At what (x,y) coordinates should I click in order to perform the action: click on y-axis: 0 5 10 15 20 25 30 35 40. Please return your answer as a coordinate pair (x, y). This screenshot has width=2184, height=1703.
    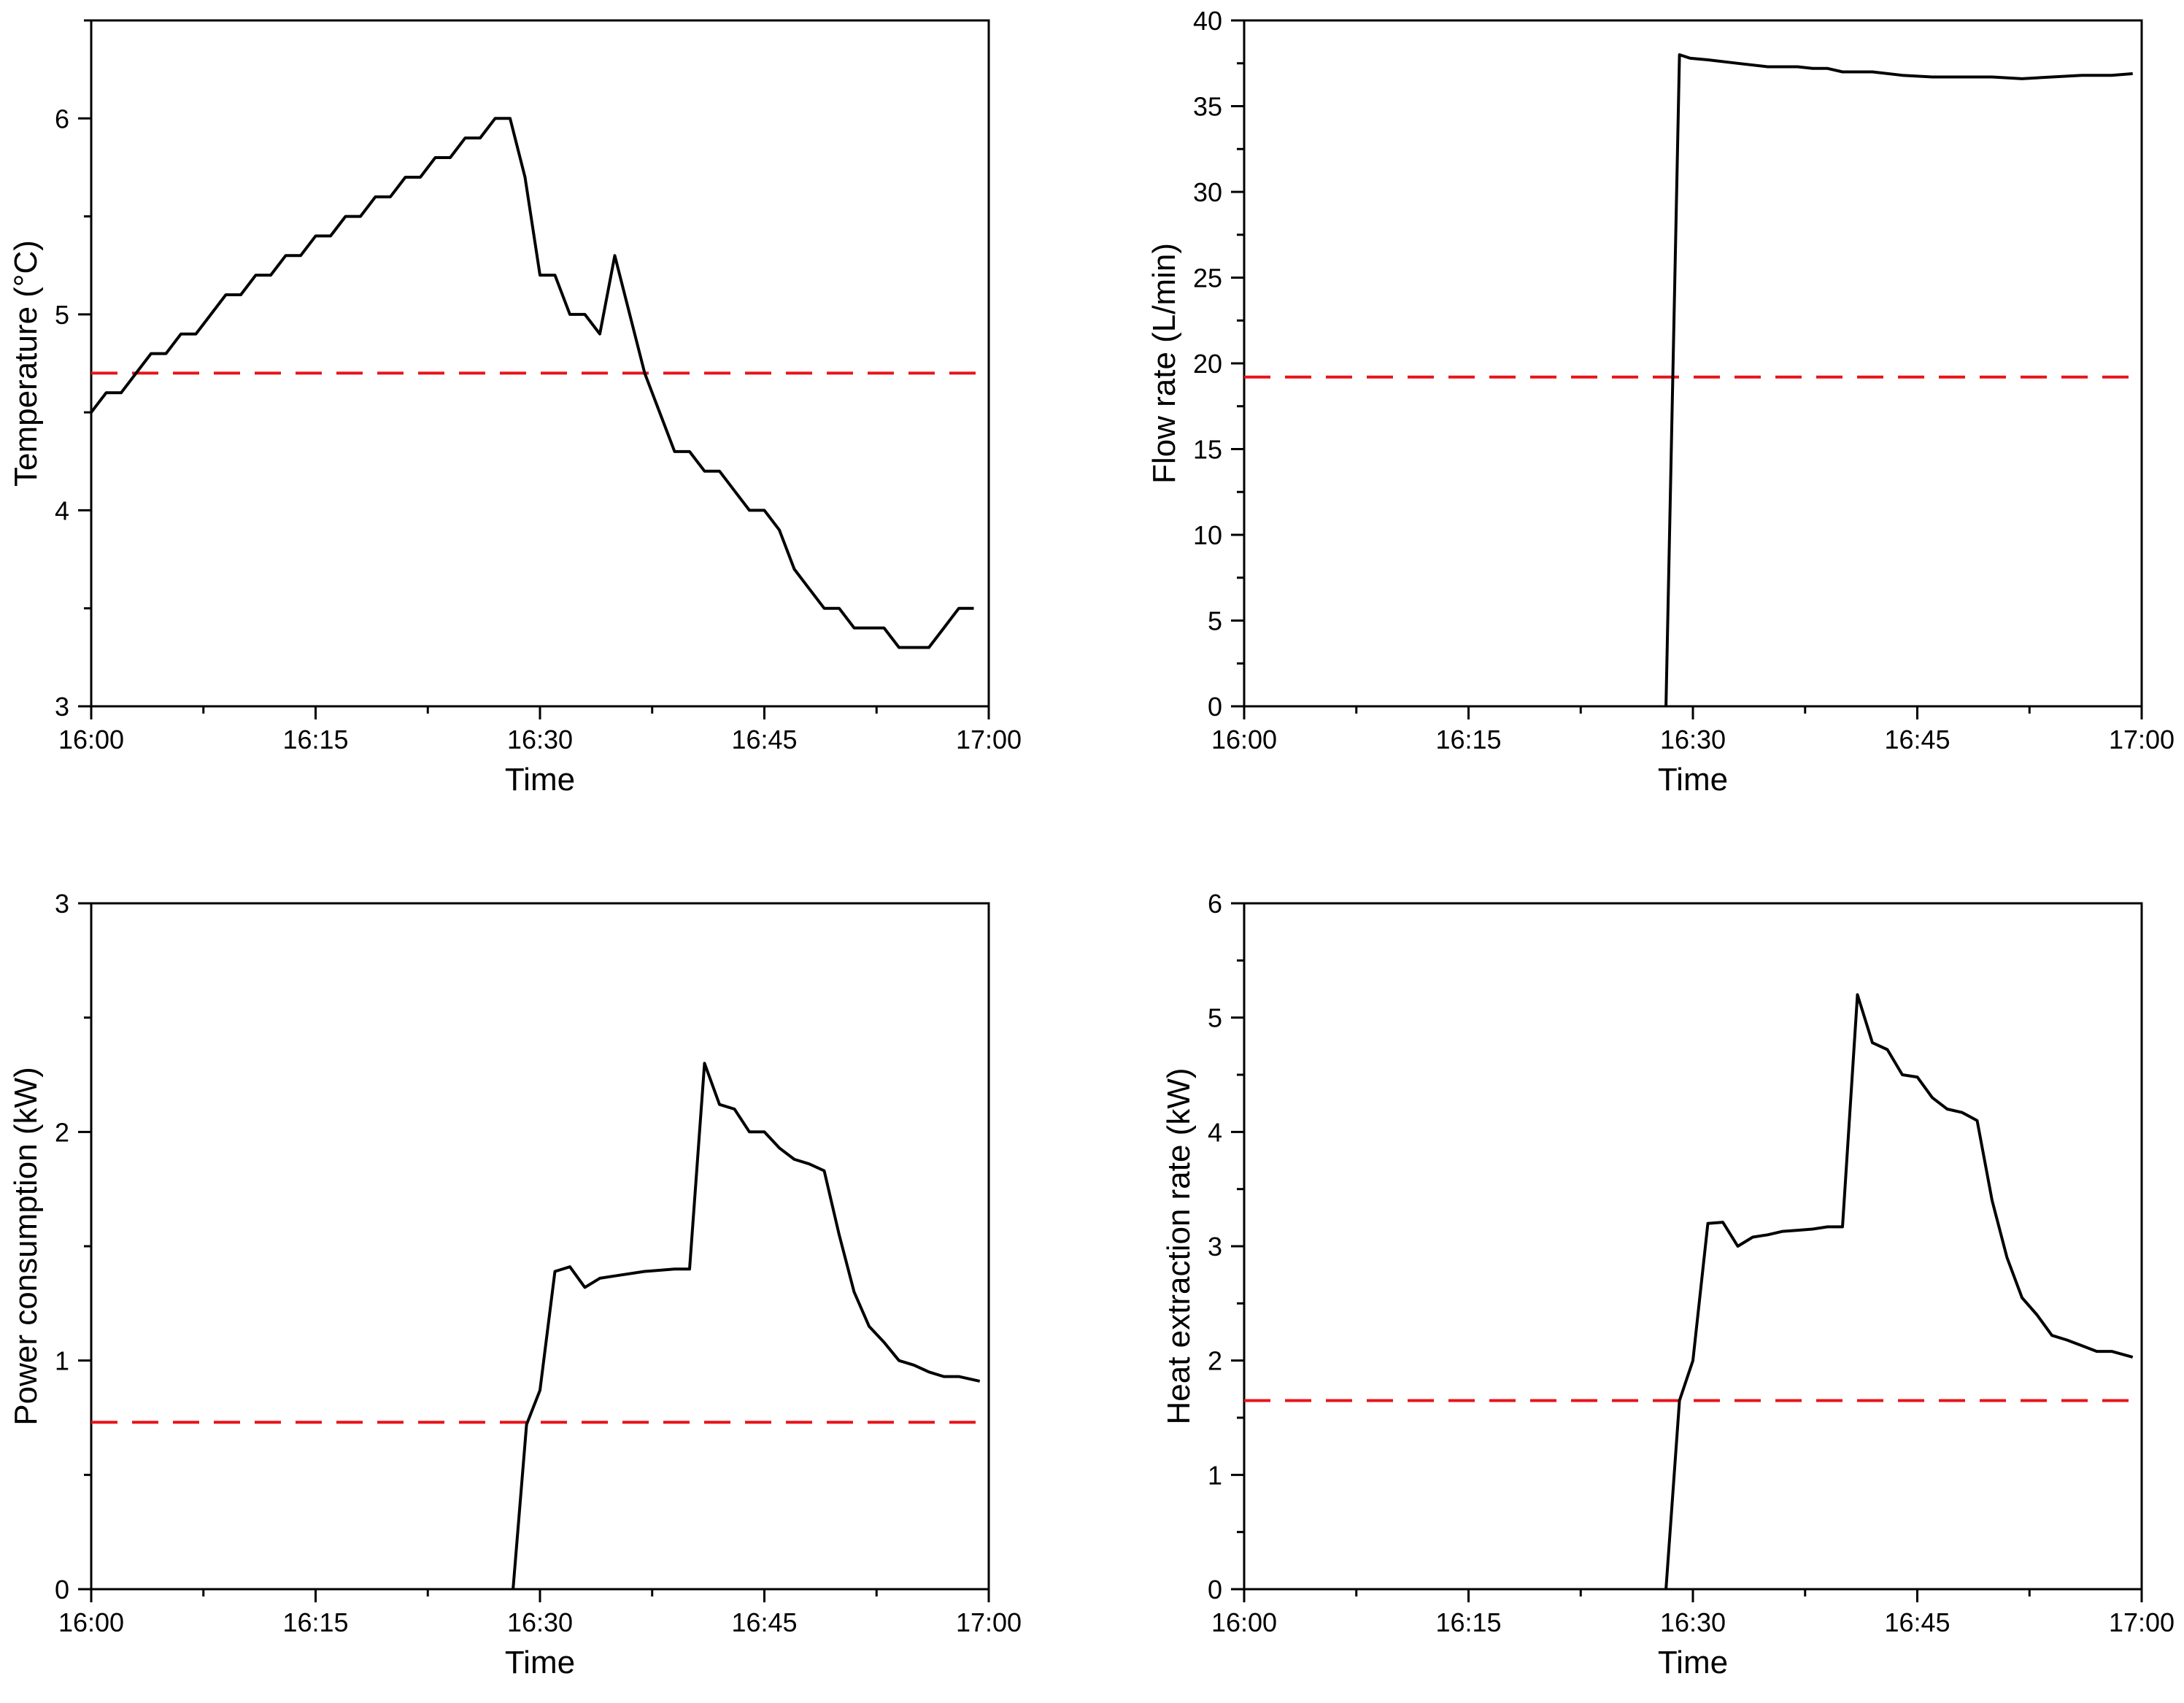
    Looking at the image, I should click on (1218, 364).